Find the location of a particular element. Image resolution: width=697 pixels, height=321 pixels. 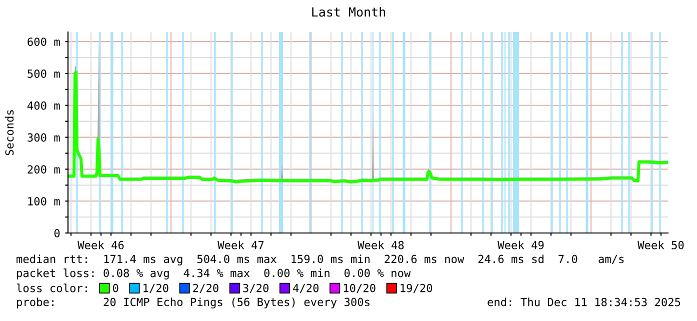

y-tick-label: 200 m is located at coordinates (44, 169).